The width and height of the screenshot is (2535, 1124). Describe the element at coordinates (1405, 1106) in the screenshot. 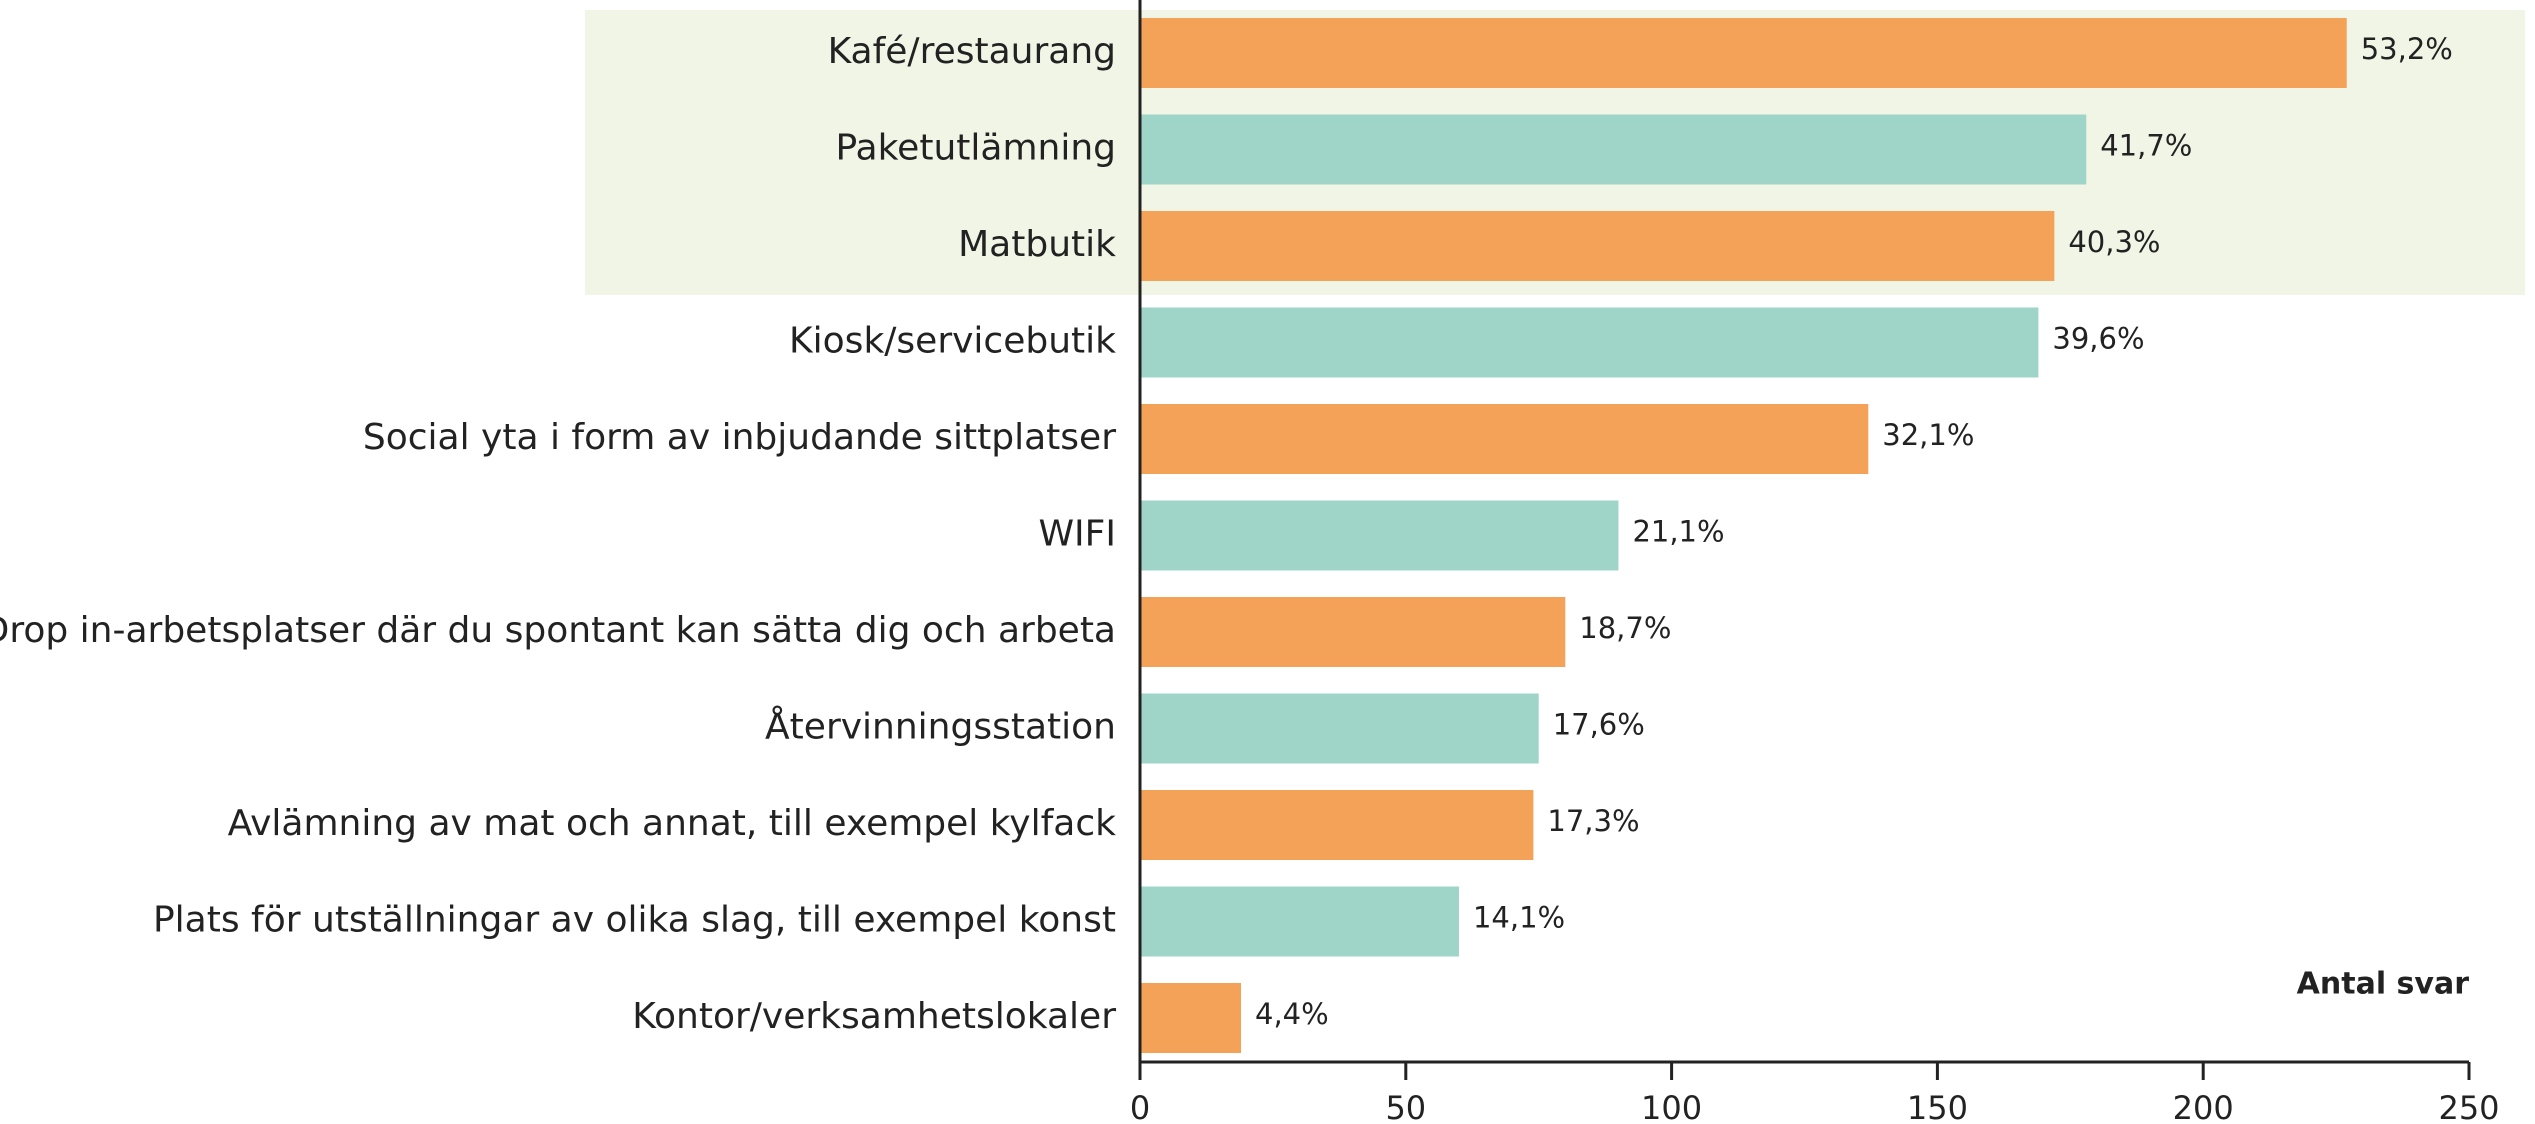

I see `x-tick-label: 50` at that location.